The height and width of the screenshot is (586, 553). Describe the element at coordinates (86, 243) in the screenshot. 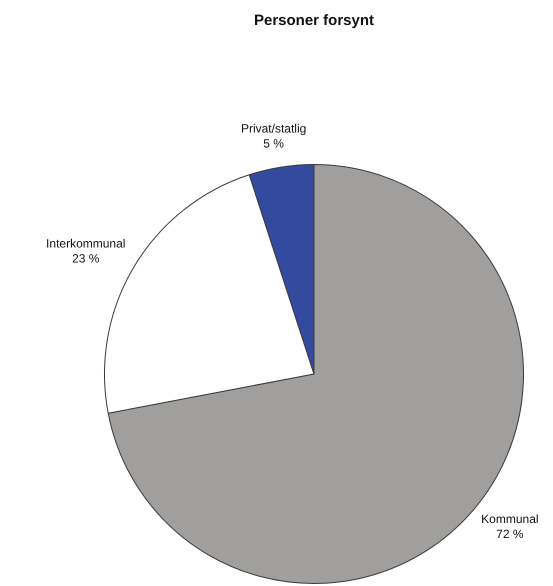

I see `slice-label: Interkommunal` at that location.